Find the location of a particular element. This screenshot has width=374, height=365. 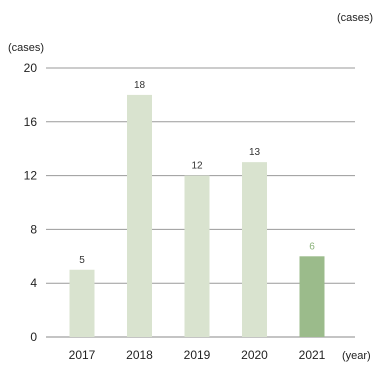

bar-2018 is located at coordinates (139, 216).